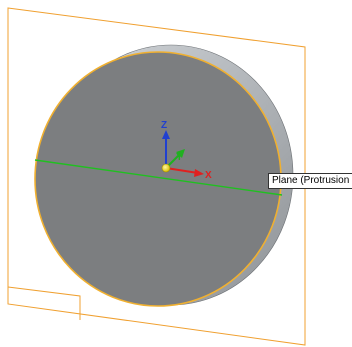 The image size is (352, 347). What do you see at coordinates (310, 181) in the screenshot?
I see `hover-tooltip: Plane (Protrusion 1)` at bounding box center [310, 181].